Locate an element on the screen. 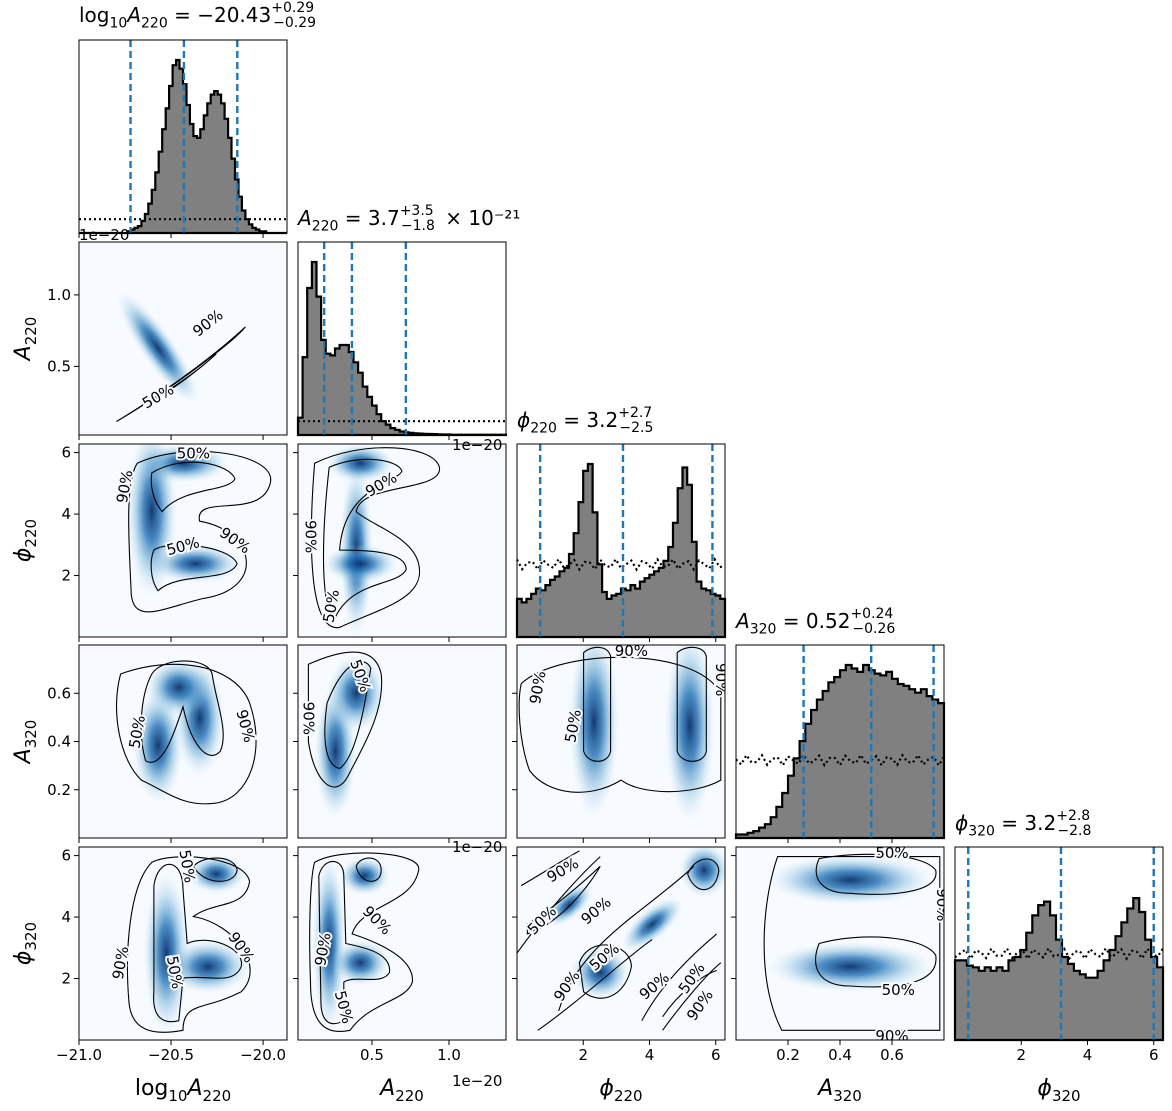  x-axis-label: A220 is located at coordinates (401, 1090).